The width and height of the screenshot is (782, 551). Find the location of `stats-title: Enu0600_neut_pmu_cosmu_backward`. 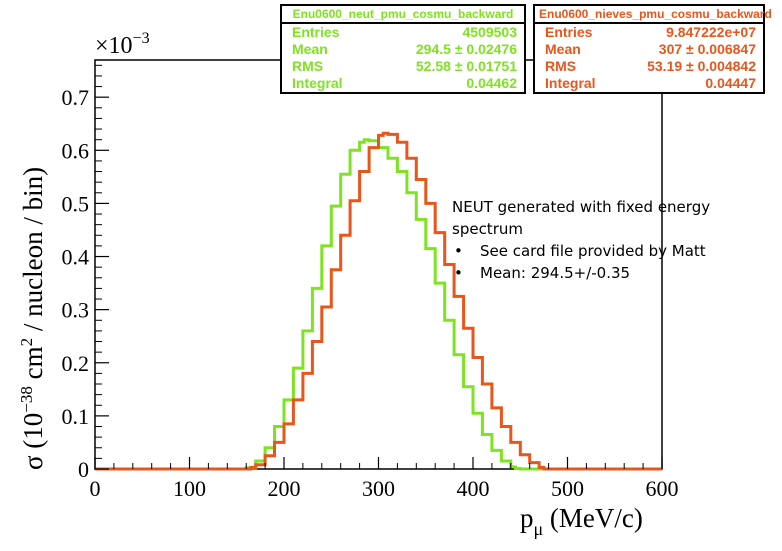

stats-title: Enu0600_neut_pmu_cosmu_backward is located at coordinates (403, 15).